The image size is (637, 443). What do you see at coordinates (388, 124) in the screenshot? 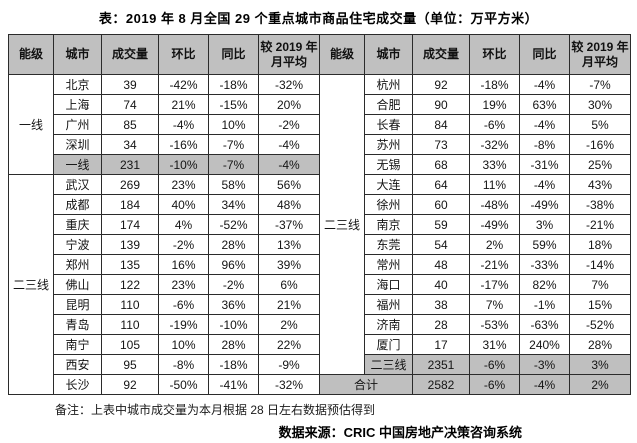
I see `city-cell: 长春` at bounding box center [388, 124].